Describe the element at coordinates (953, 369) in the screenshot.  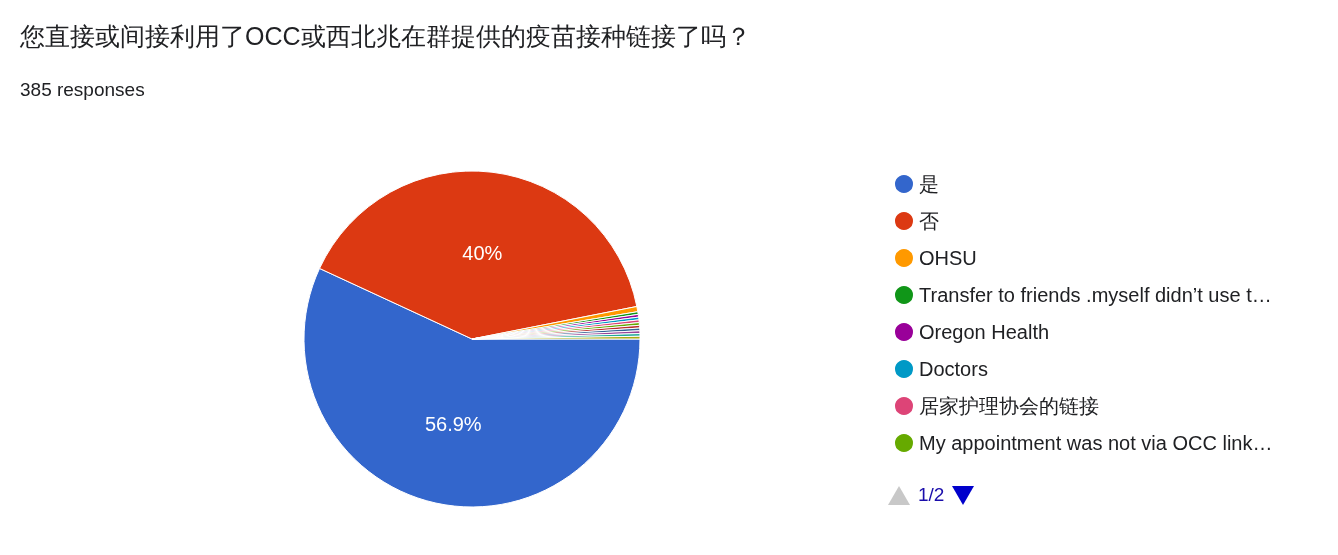
I see `legend-label: Doctors` at that location.